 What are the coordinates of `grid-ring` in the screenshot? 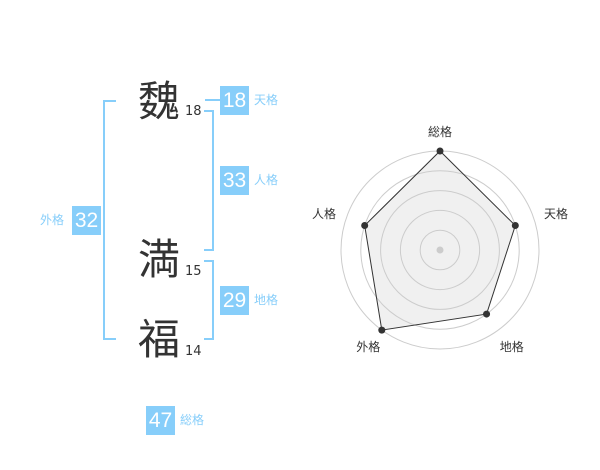 It's located at (440, 250).